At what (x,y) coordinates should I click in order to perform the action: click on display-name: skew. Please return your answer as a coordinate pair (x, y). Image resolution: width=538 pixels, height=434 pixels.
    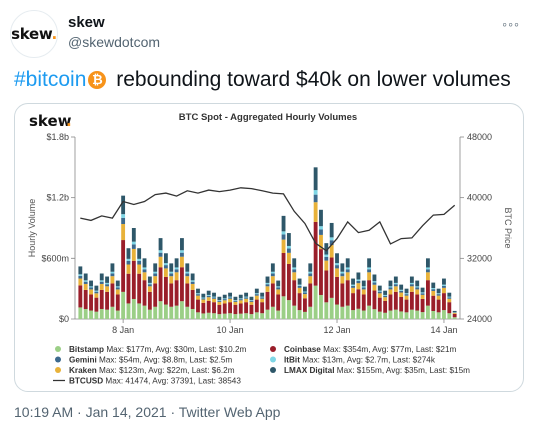
    Looking at the image, I should click on (86, 22).